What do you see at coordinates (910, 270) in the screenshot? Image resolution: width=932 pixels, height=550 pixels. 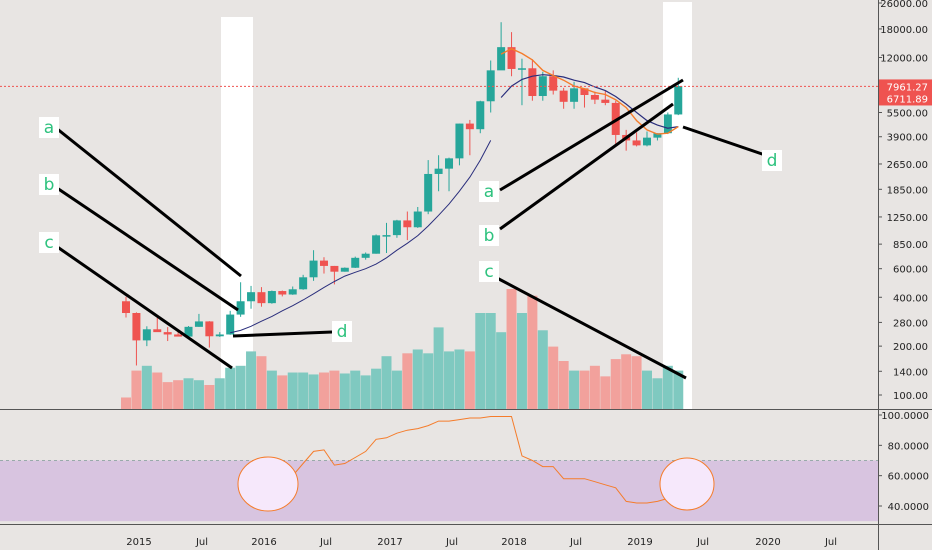 I see `price-axis-label: 600.00` at bounding box center [910, 270].